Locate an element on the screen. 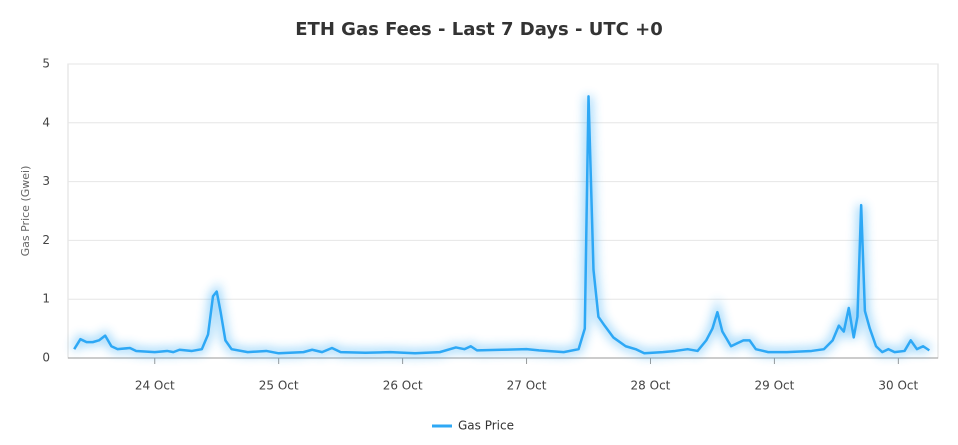 Image resolution: width=958 pixels, height=445 pixels. x-tick-label: 27 Oct is located at coordinates (527, 386).